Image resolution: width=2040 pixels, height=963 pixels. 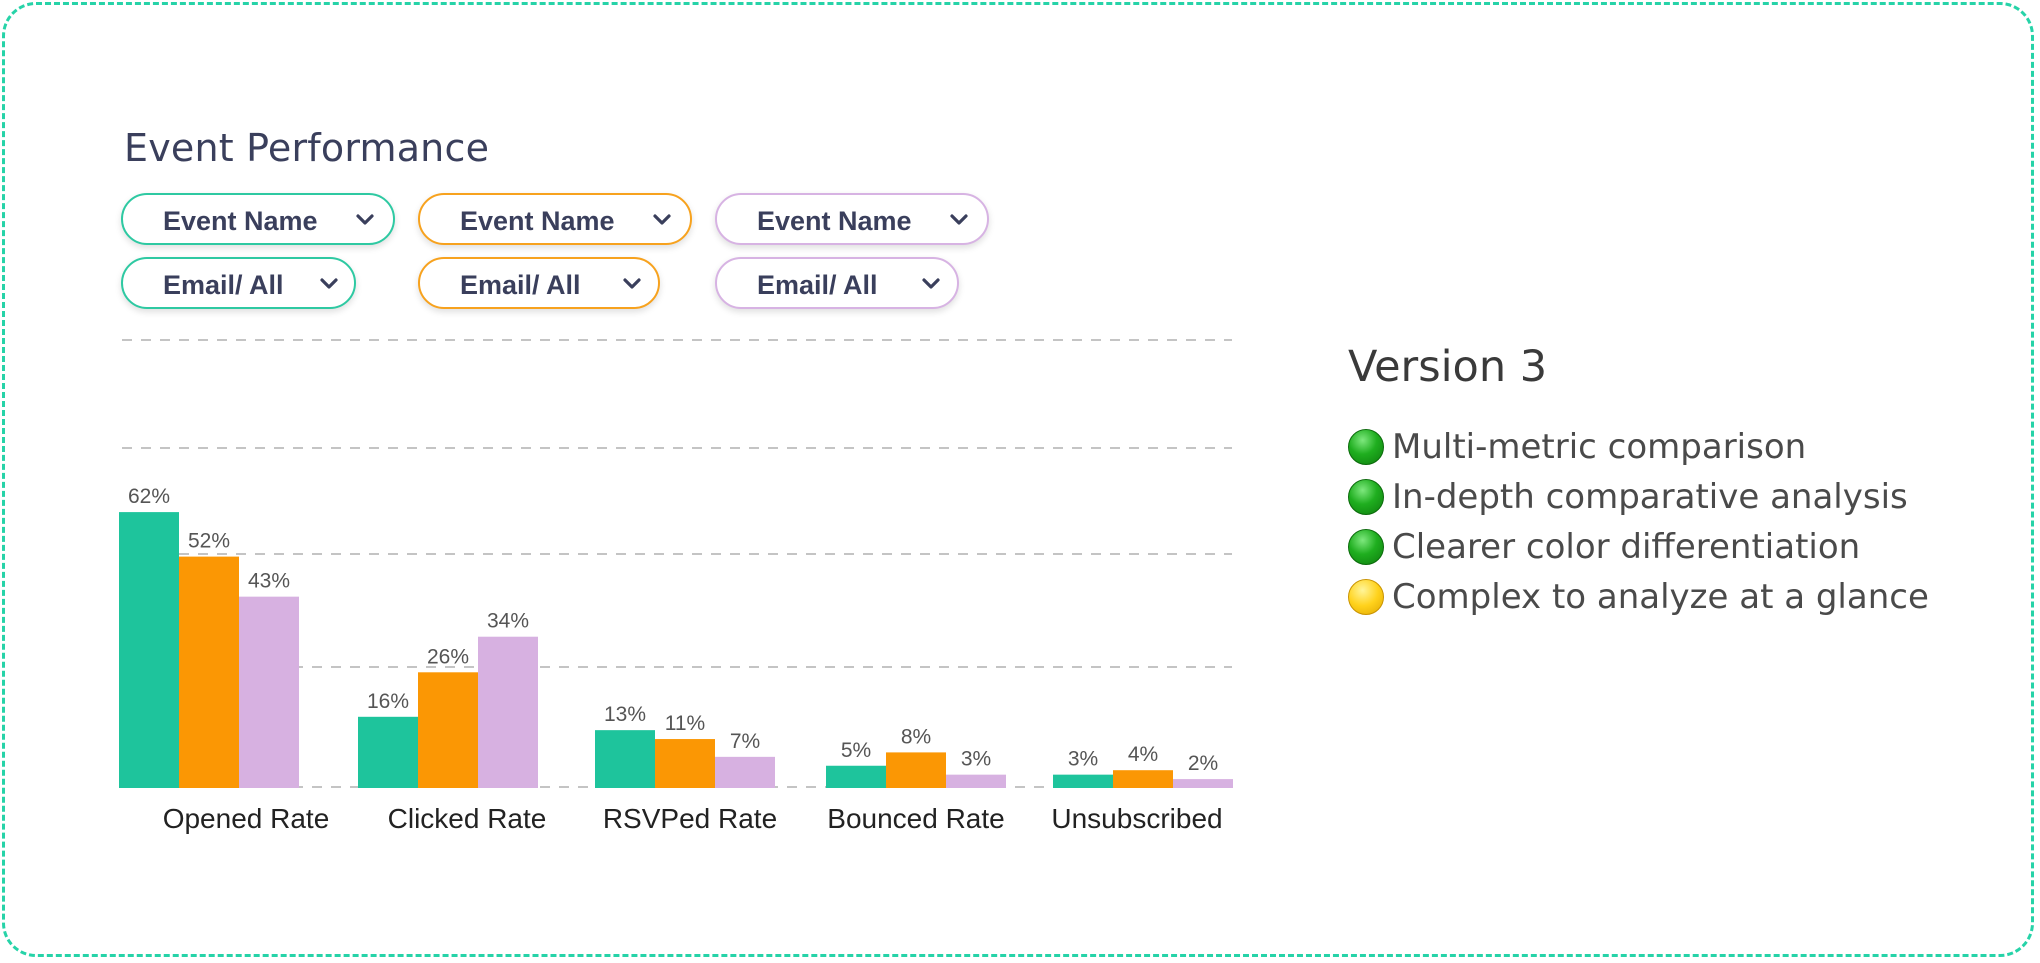 I want to click on event-name-dropdown-2: Event Name, so click(x=555, y=219).